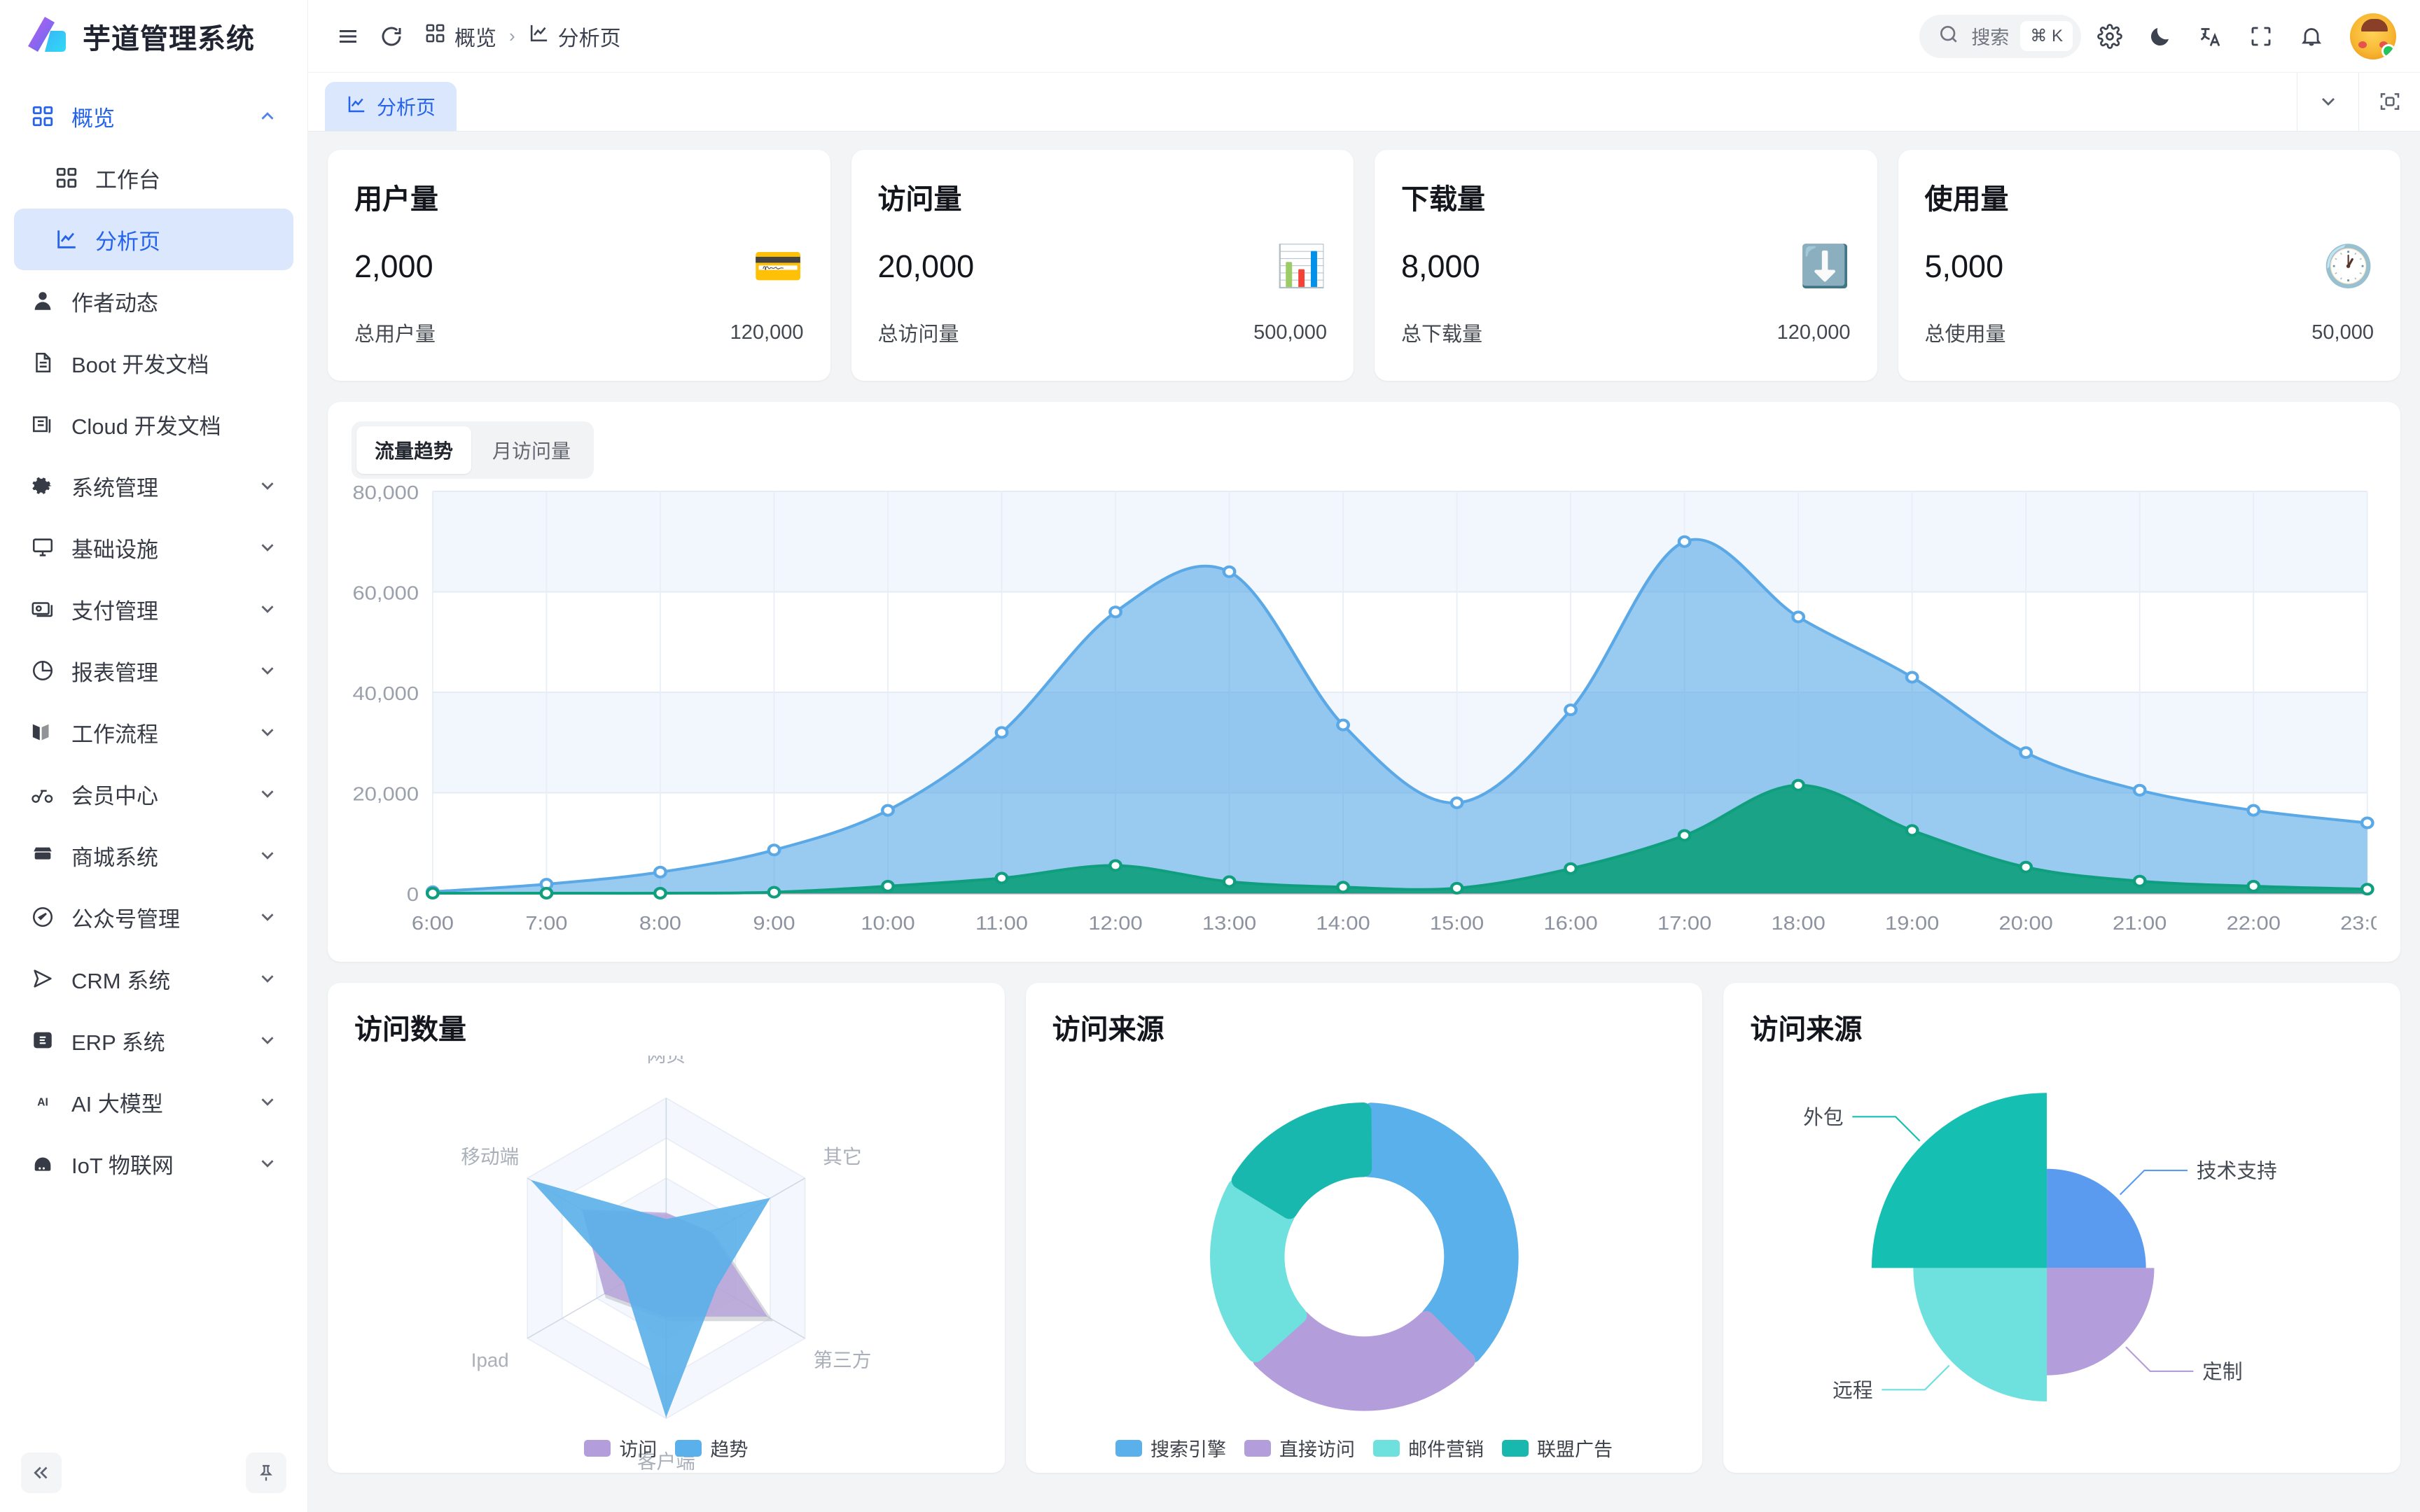 The width and height of the screenshot is (2420, 1512). I want to click on search-input: 搜索 ⌘ K, so click(2000, 36).